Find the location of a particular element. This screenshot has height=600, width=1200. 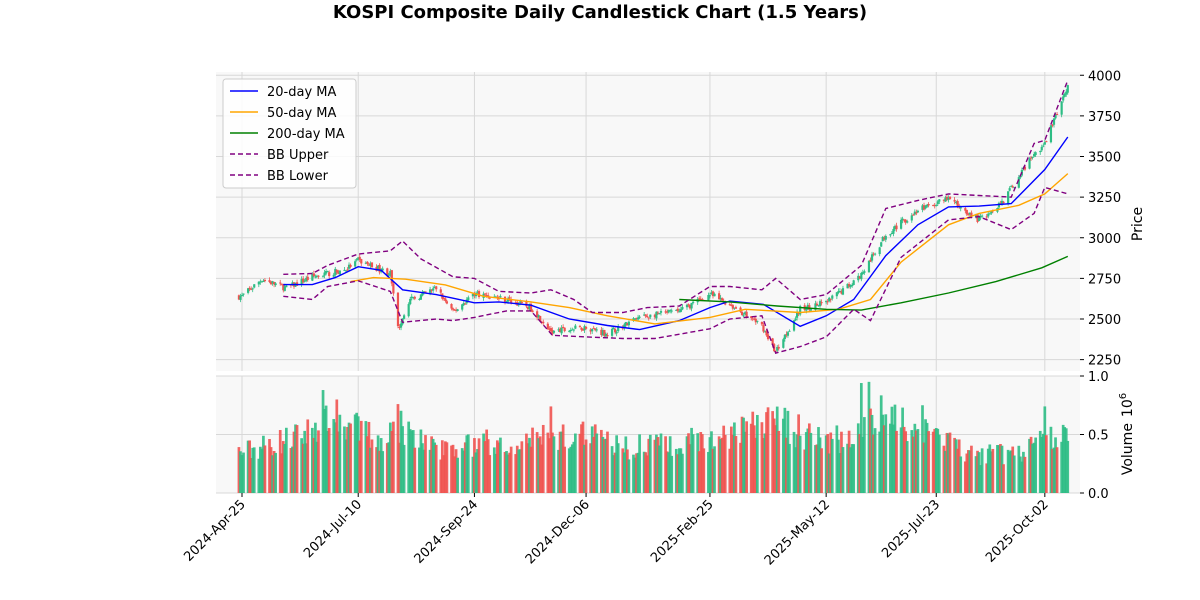

price-tick-label: 2250 is located at coordinates (1104, 361).